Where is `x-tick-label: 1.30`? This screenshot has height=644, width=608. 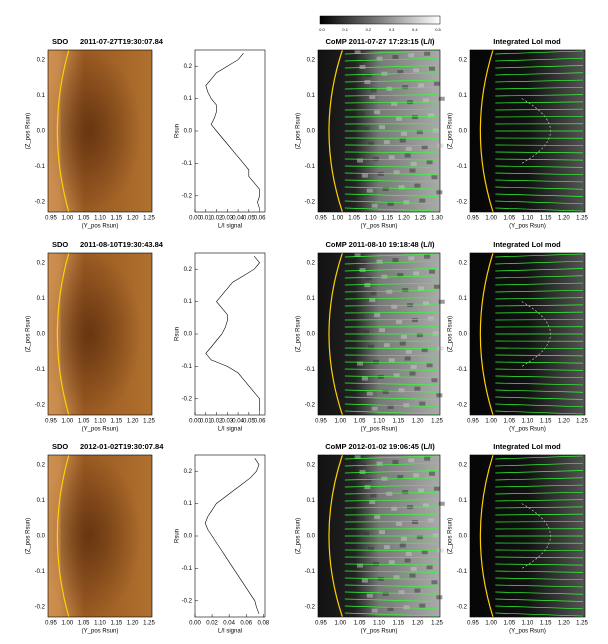
x-tick-label: 1.30 is located at coordinates (437, 219).